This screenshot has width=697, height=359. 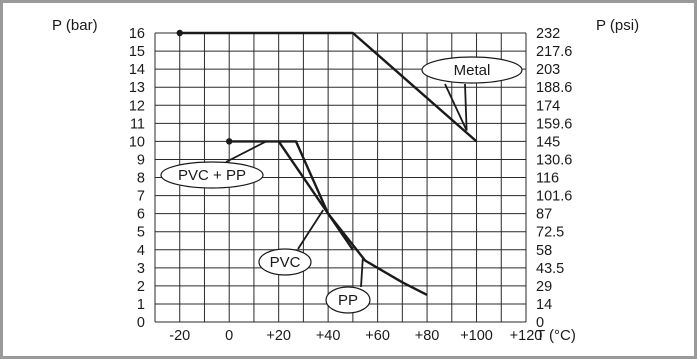 I want to click on x-tick-label: +20, so click(x=278, y=336).